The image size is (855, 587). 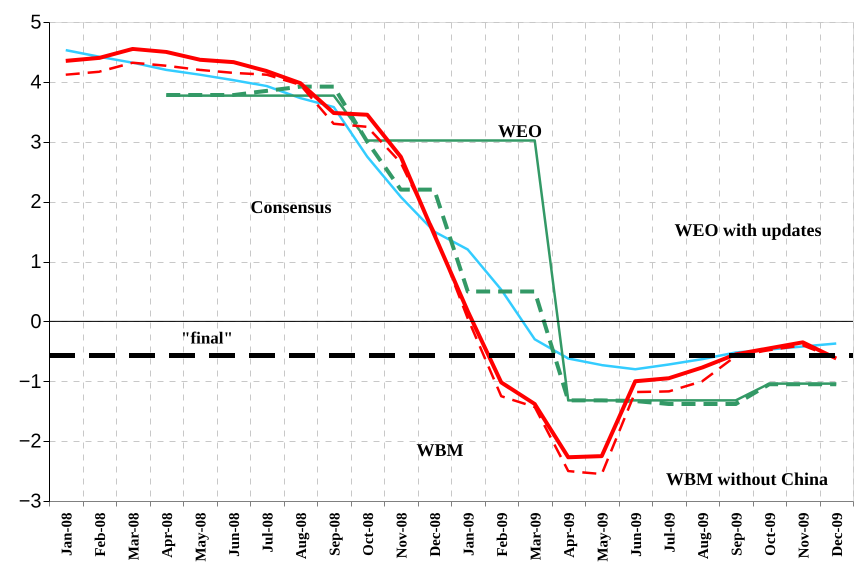 I want to click on annotation: Consensus, so click(x=291, y=207).